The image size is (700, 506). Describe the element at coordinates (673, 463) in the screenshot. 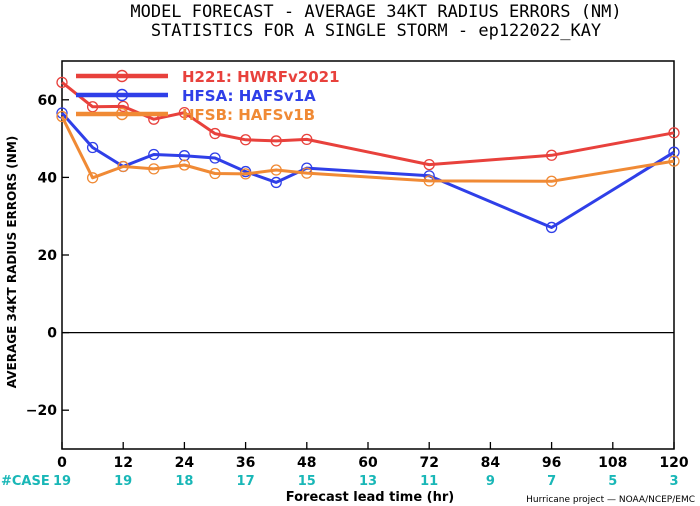

I see `x-tick-label: 120` at that location.